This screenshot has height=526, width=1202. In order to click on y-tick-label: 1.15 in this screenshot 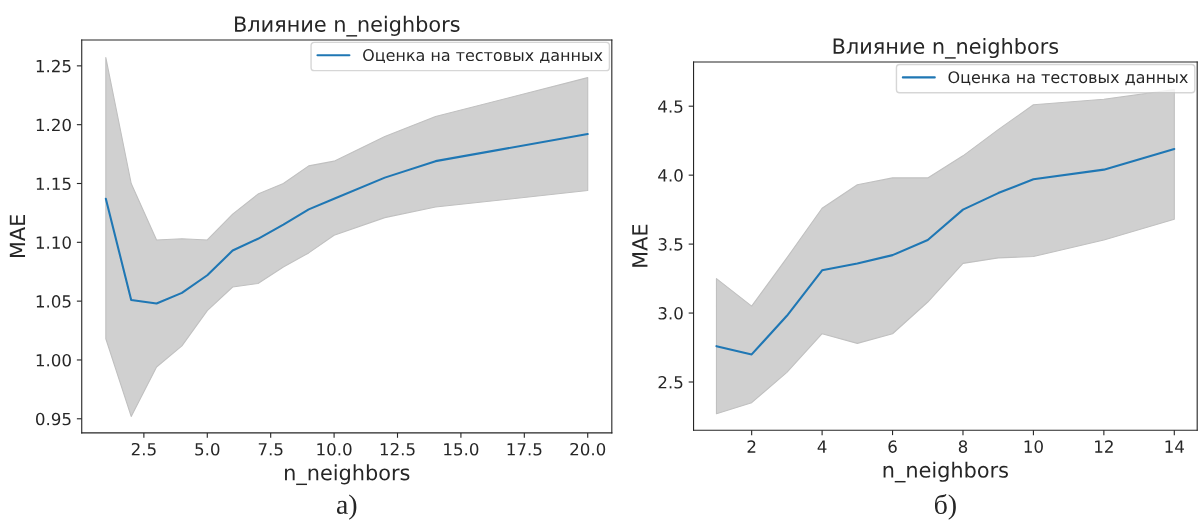, I will do `click(53, 184)`.